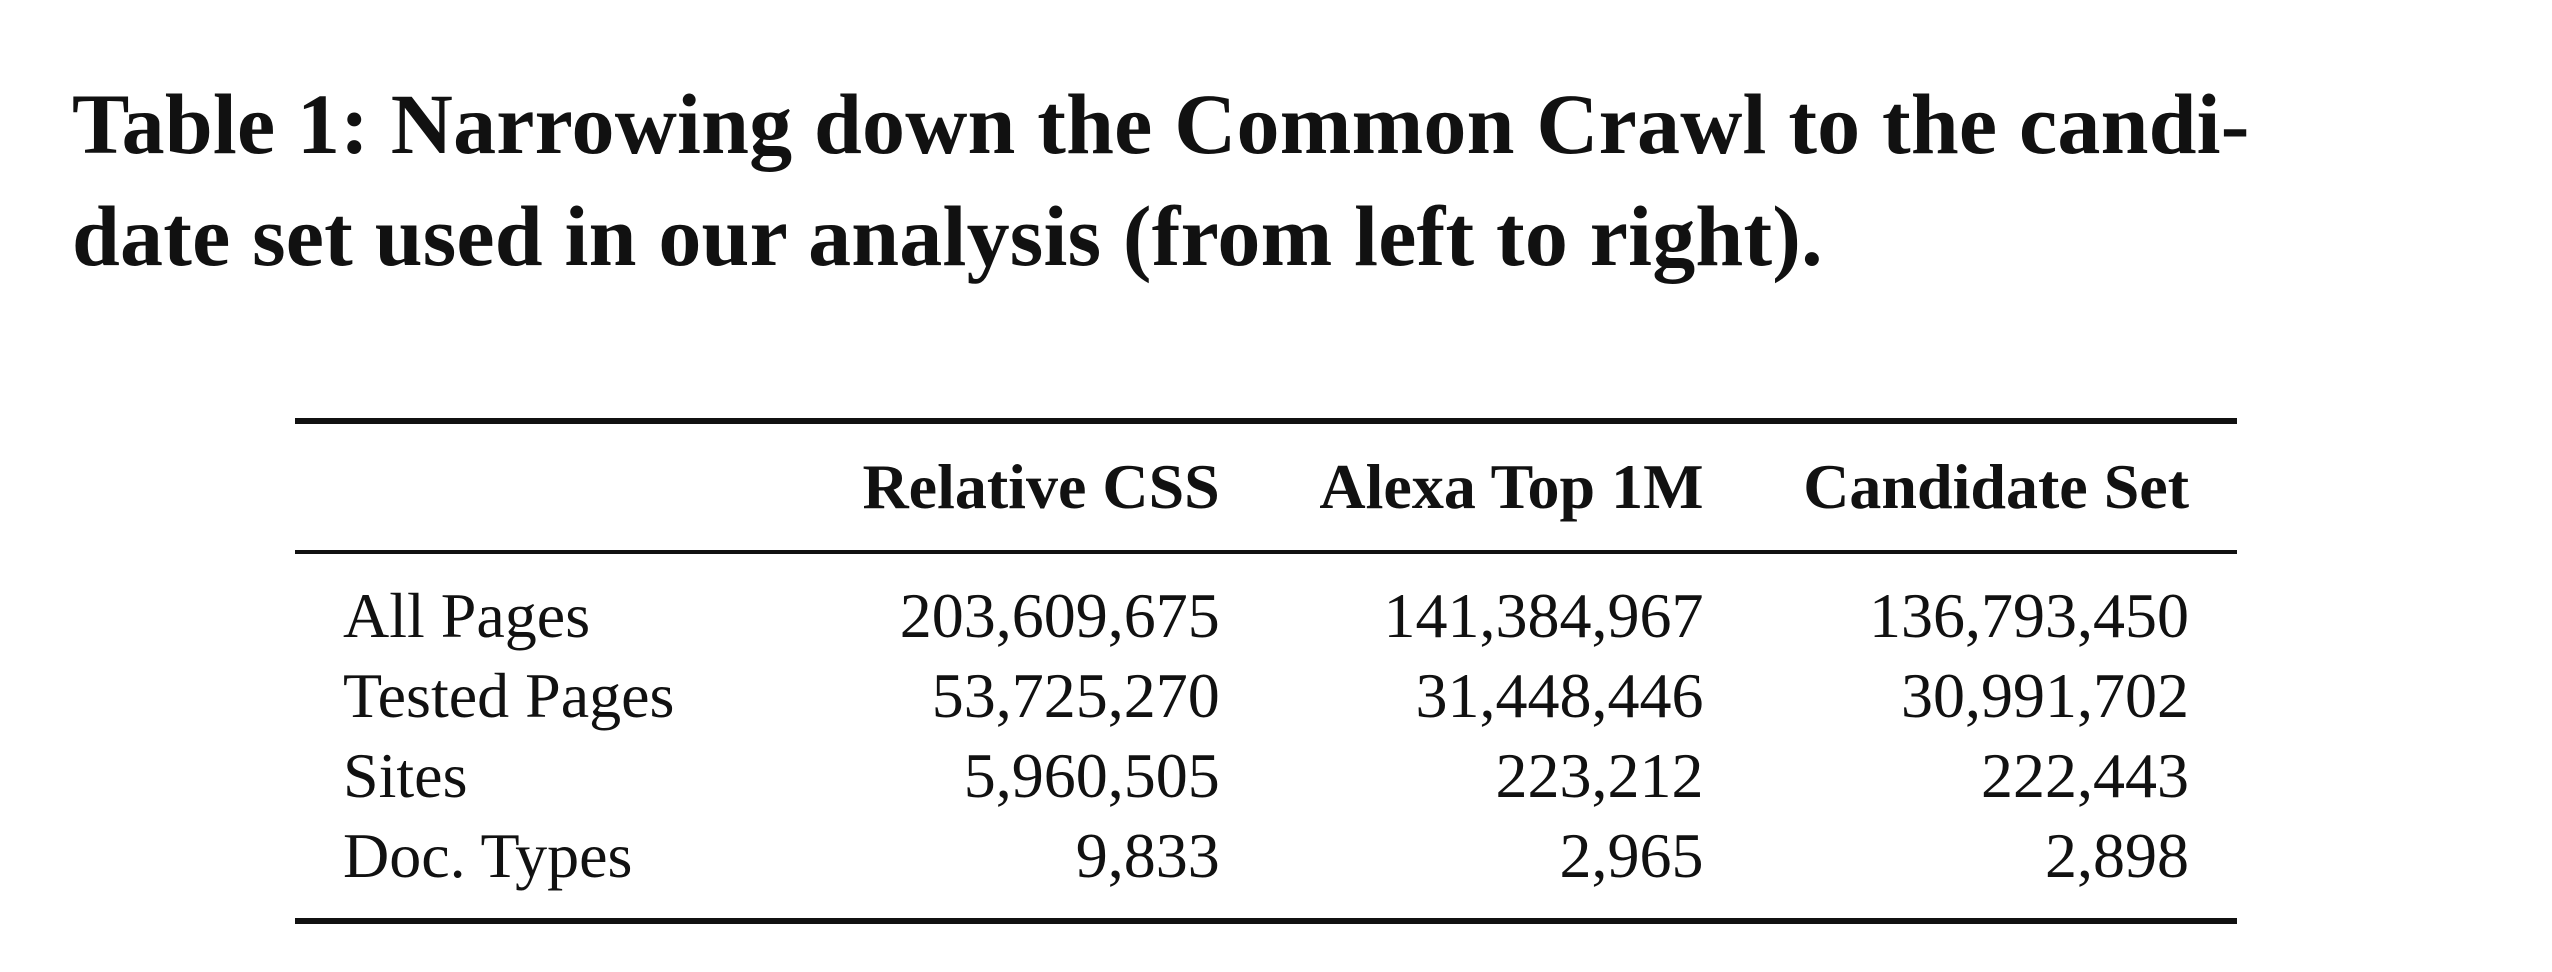 The width and height of the screenshot is (2552, 972). Describe the element at coordinates (1059, 615) in the screenshot. I see `cell-relative-css: 203,609,675` at that location.